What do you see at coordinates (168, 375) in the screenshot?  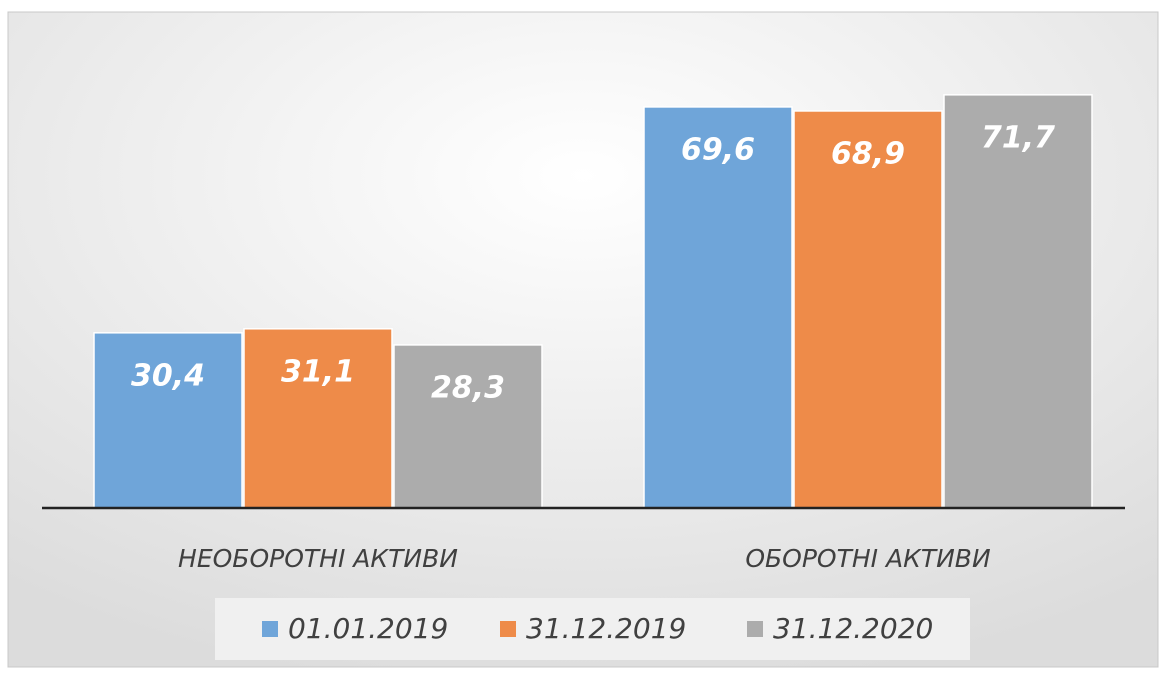 I see `data-label: 30,4` at bounding box center [168, 375].